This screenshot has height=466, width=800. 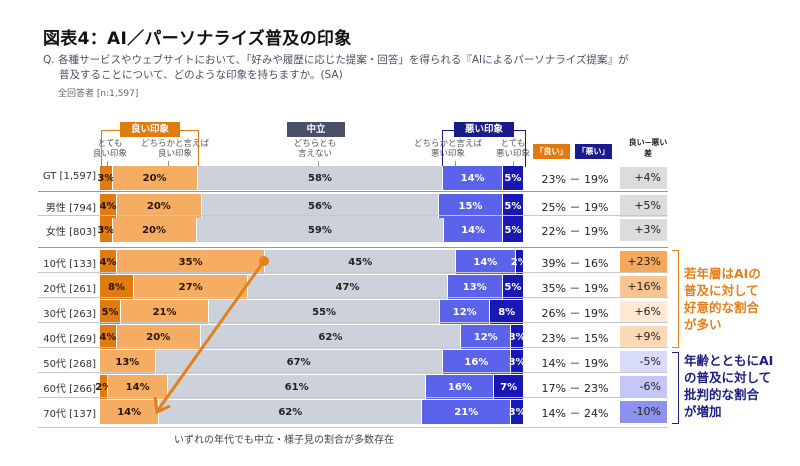 What do you see at coordinates (447, 154) in the screenshot?
I see `col-label-line: 悪い印象` at bounding box center [447, 154].